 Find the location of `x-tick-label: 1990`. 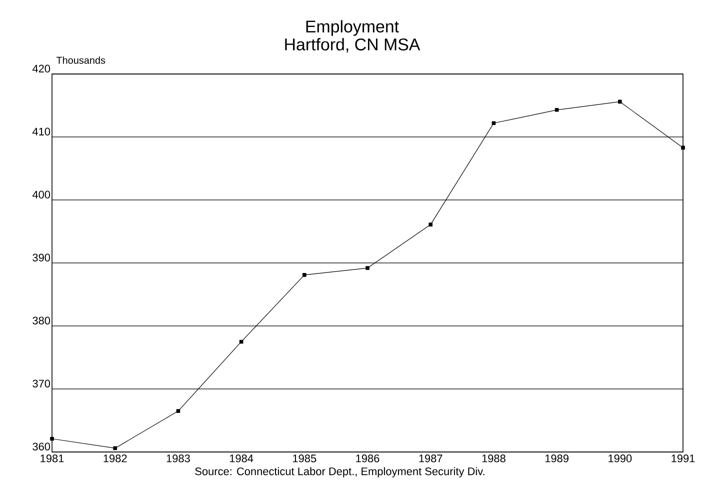

x-tick-label: 1990 is located at coordinates (620, 458).